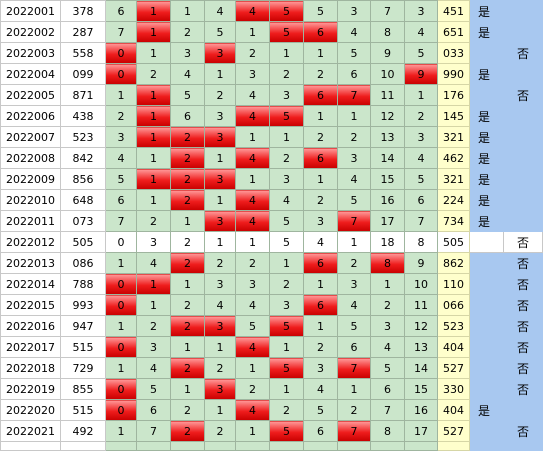 The width and height of the screenshot is (558, 451). I want to click on trend-cell: 15, so click(421, 389).